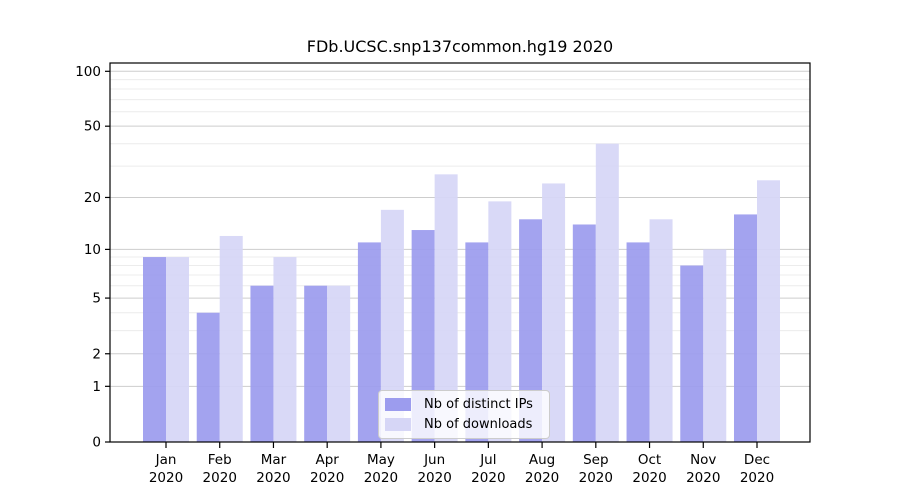  I want to click on bar-sep-distinct-ips, so click(584, 333).